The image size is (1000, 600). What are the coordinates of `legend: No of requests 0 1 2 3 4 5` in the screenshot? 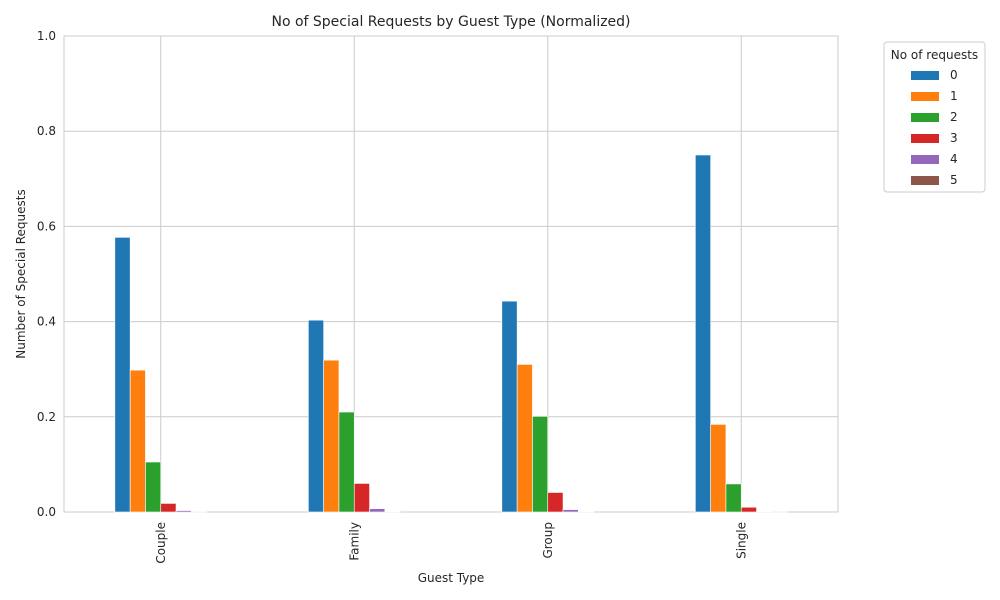 It's located at (934, 117).